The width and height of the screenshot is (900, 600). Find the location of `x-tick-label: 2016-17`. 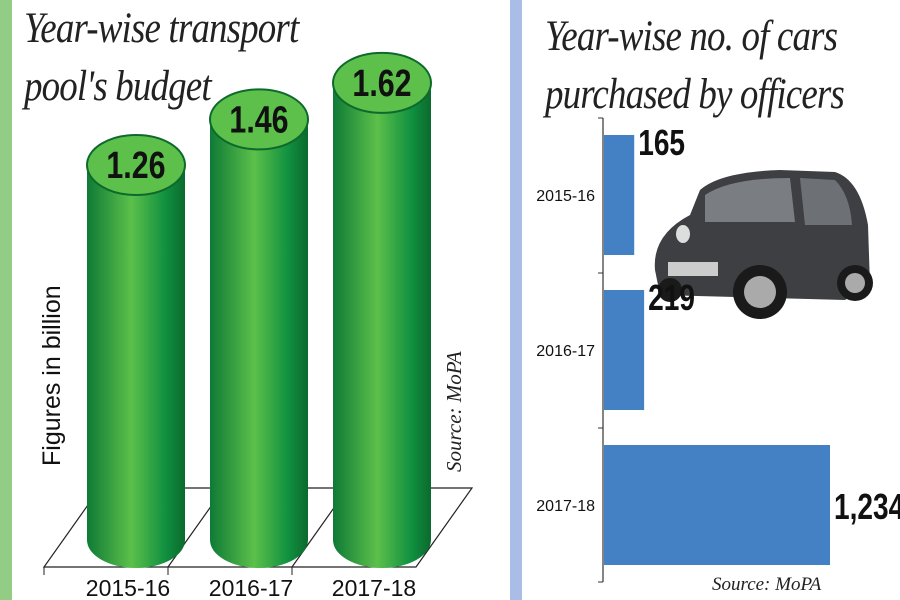

x-tick-label: 2016-17 is located at coordinates (251, 587).